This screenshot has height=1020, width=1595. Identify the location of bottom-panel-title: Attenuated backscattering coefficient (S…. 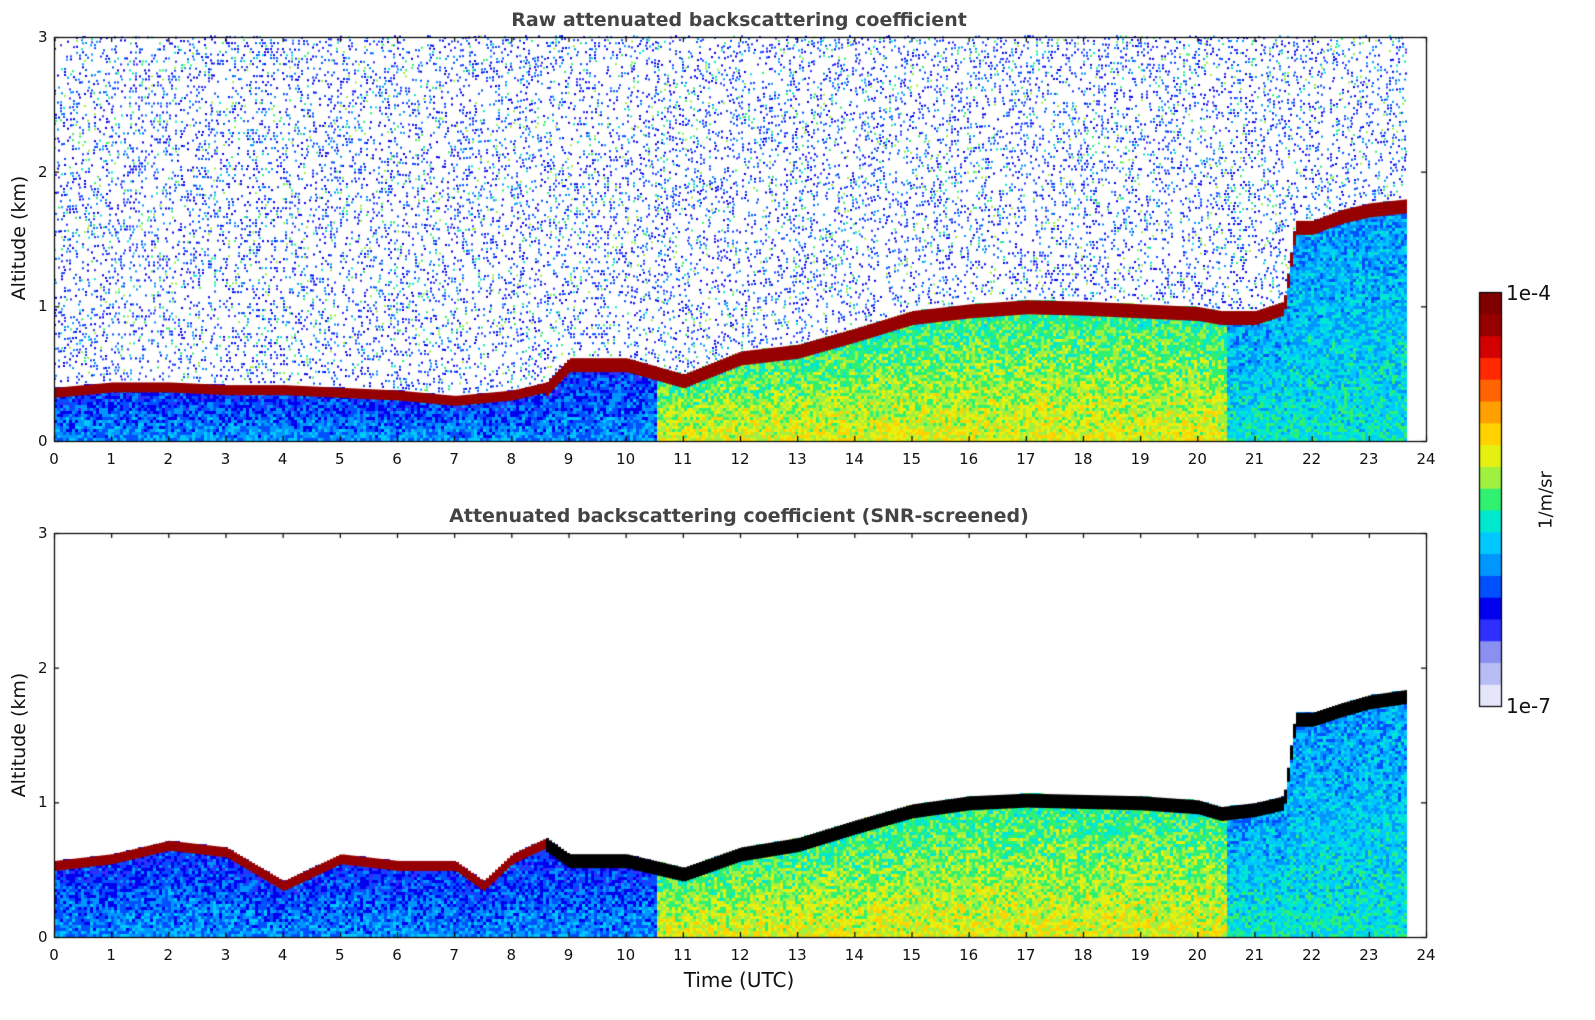
(739, 516).